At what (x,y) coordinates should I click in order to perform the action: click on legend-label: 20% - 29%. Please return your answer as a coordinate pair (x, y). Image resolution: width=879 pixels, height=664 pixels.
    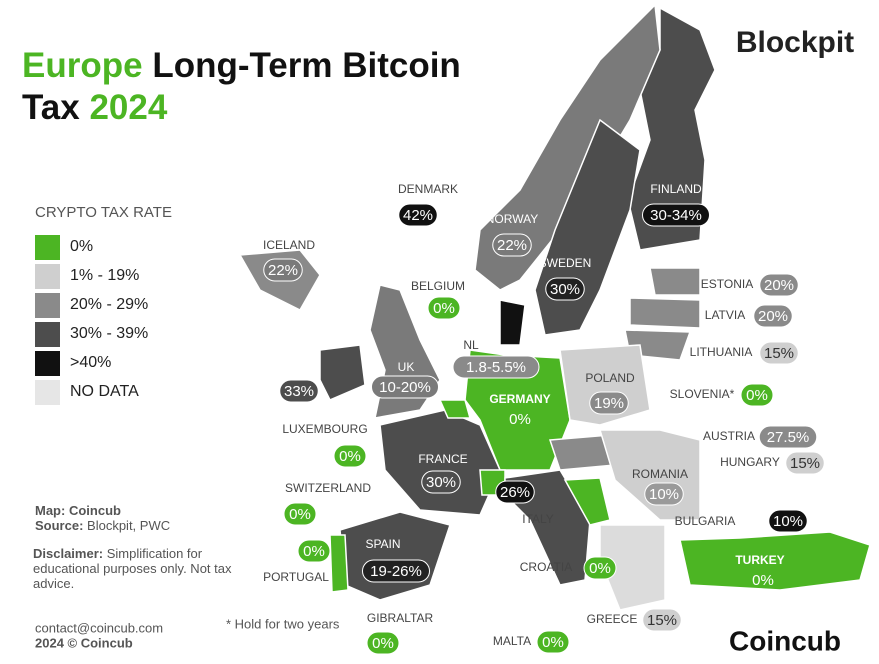
    Looking at the image, I should click on (109, 304).